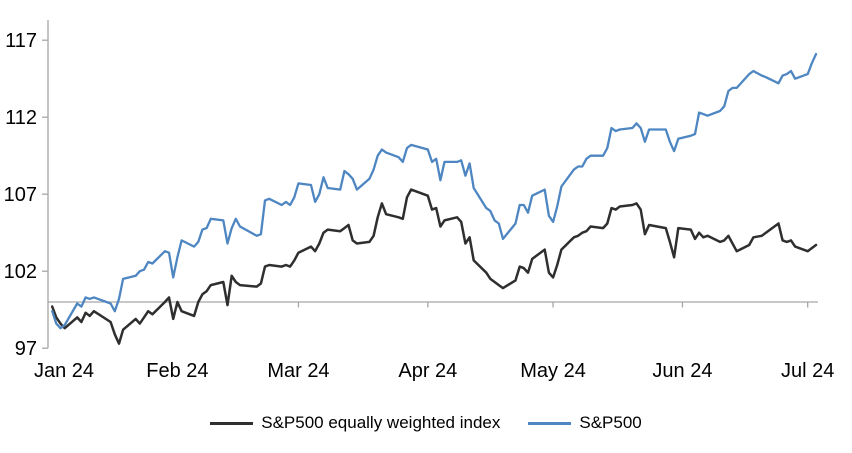  Describe the element at coordinates (21, 118) in the screenshot. I see `y-tick-label: 112` at that location.